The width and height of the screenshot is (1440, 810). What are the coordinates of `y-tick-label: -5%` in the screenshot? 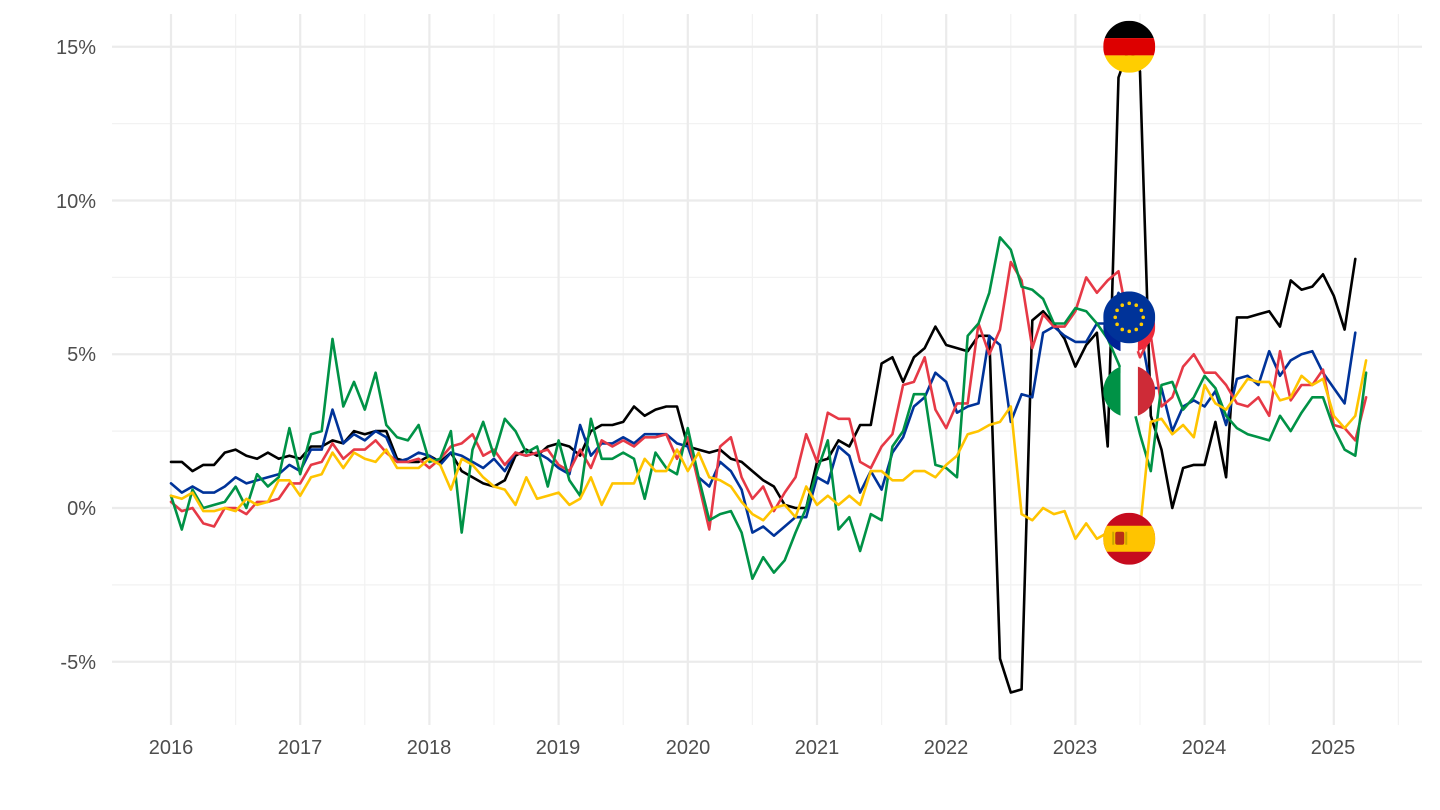 It's located at (78, 663).